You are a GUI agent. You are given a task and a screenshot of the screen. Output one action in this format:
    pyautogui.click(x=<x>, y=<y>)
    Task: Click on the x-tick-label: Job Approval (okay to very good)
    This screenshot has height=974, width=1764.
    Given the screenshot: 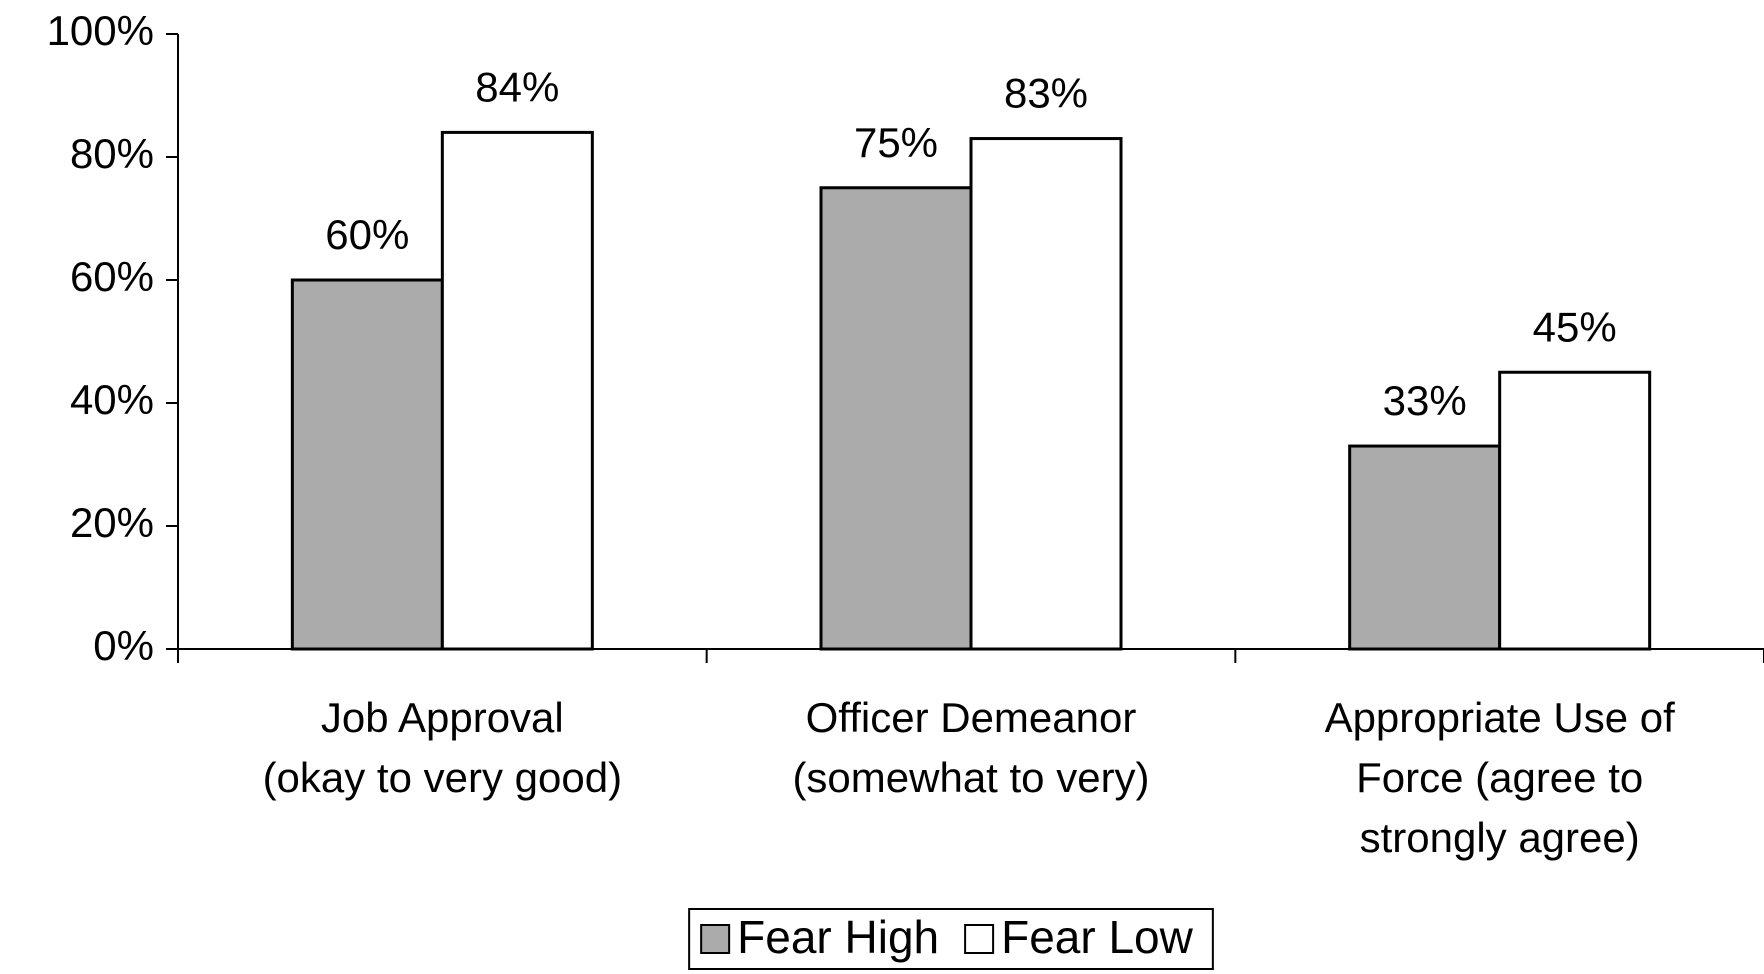 What is the action you would take?
    pyautogui.click(x=443, y=747)
    